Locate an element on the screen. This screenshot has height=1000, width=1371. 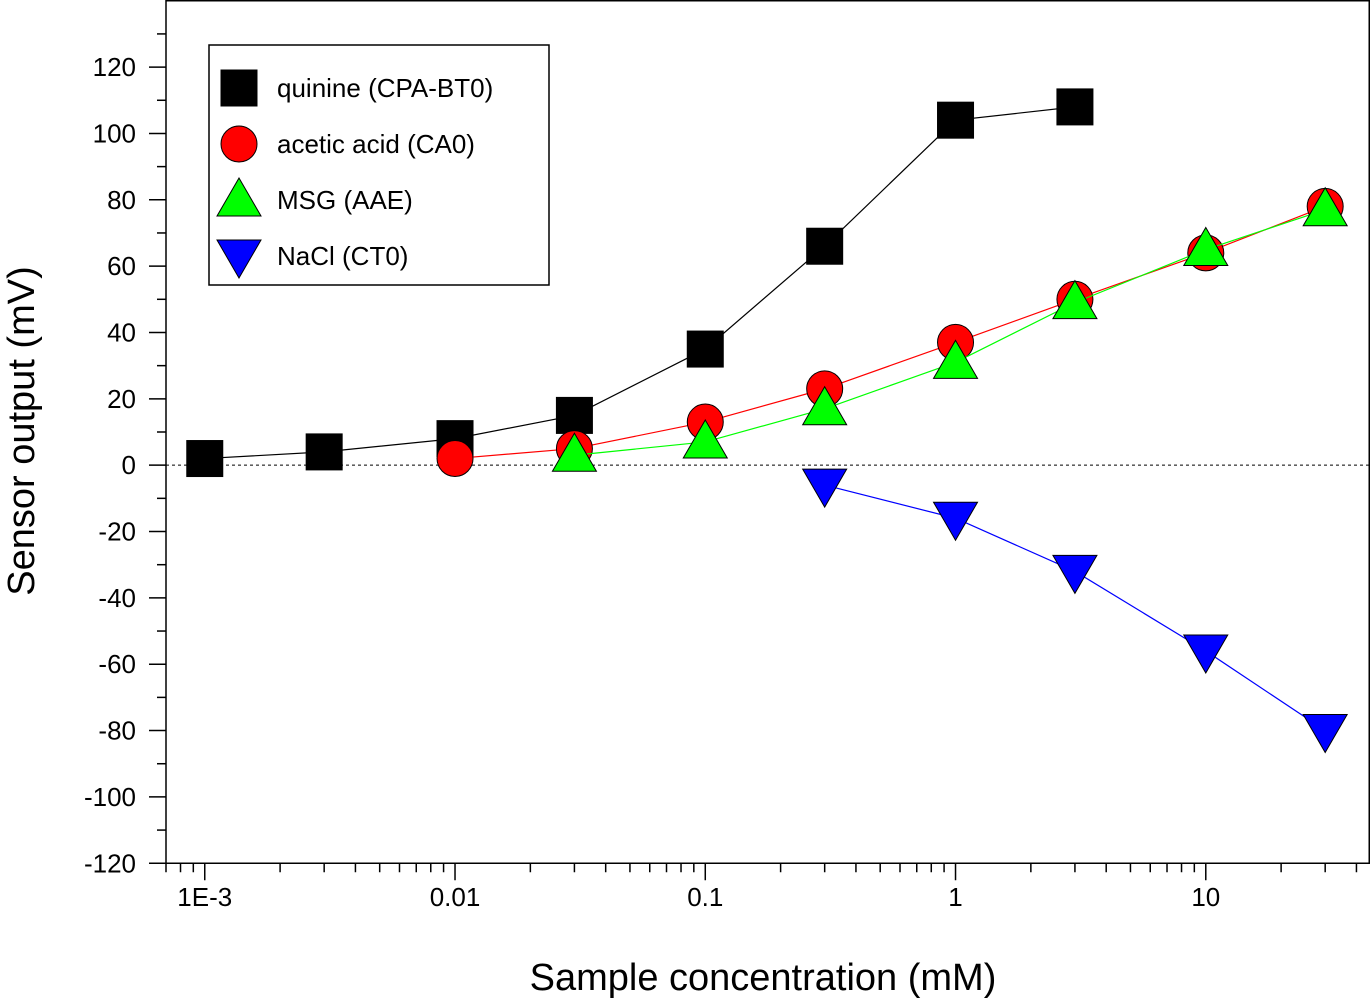
legend-label: acetic acid (CA0) is located at coordinates (376, 144).